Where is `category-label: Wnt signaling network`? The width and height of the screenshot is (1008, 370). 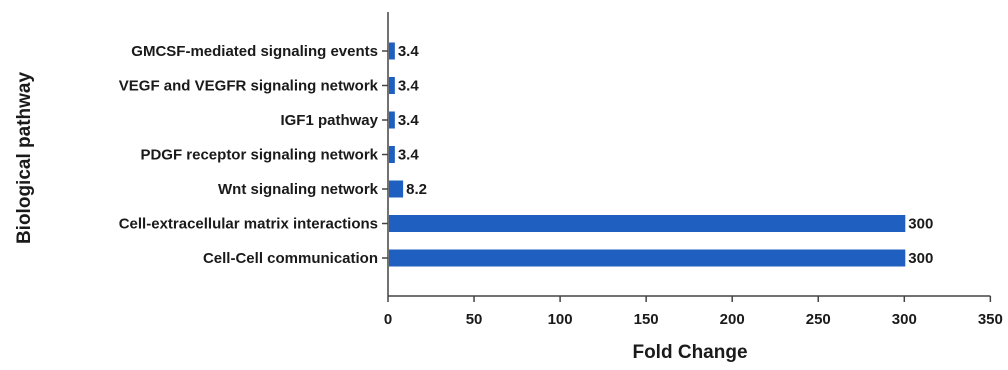
category-label: Wnt signaling network is located at coordinates (298, 189).